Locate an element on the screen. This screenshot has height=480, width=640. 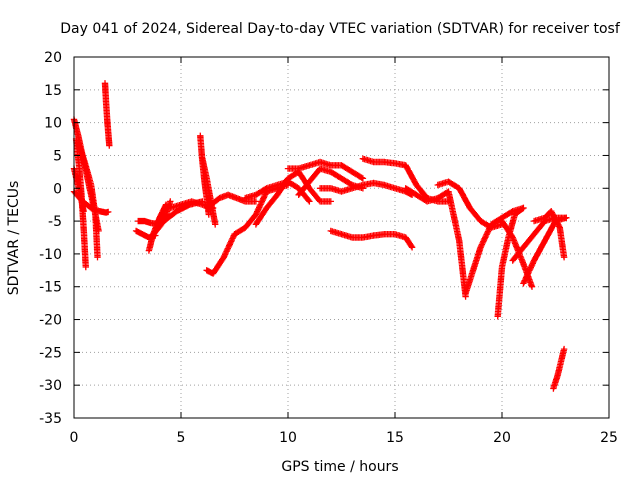
x-axis-label: GPS time / hours is located at coordinates (339, 467).